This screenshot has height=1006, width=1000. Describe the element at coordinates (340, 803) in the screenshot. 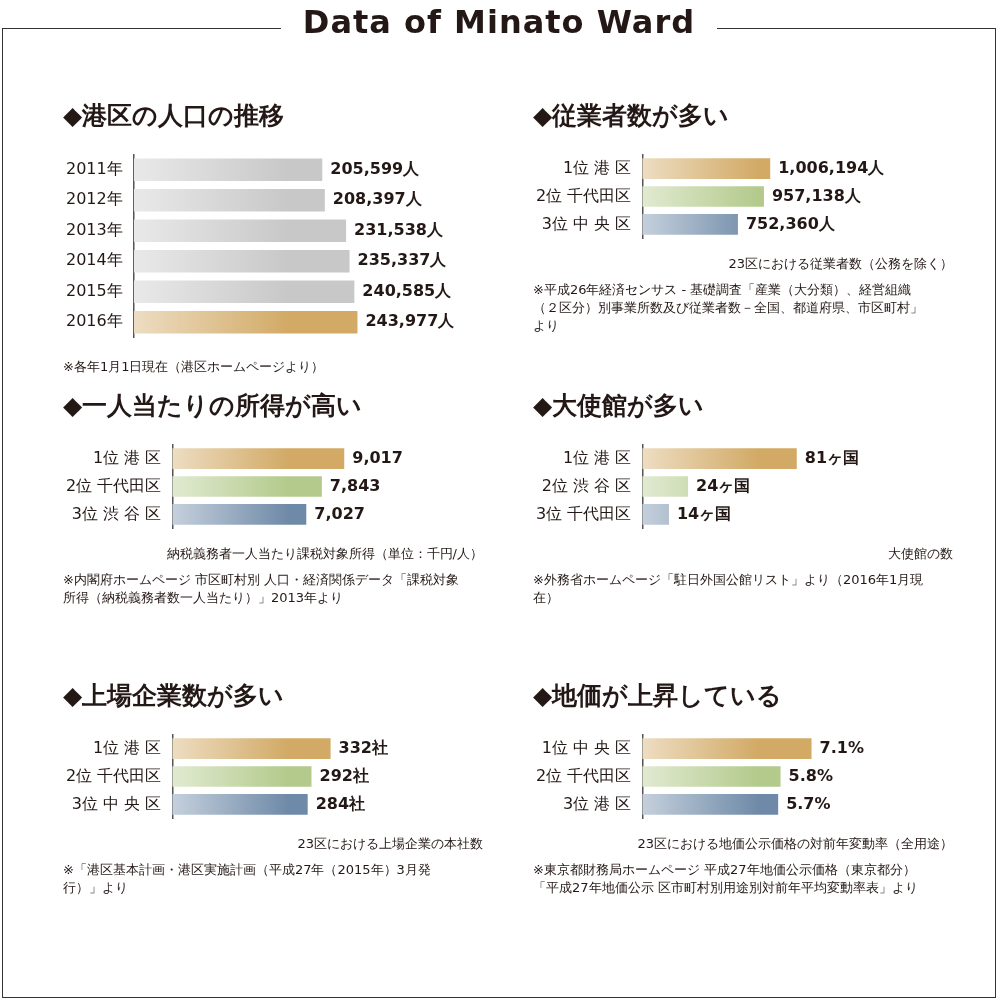

I see `data-label: 284社` at that location.